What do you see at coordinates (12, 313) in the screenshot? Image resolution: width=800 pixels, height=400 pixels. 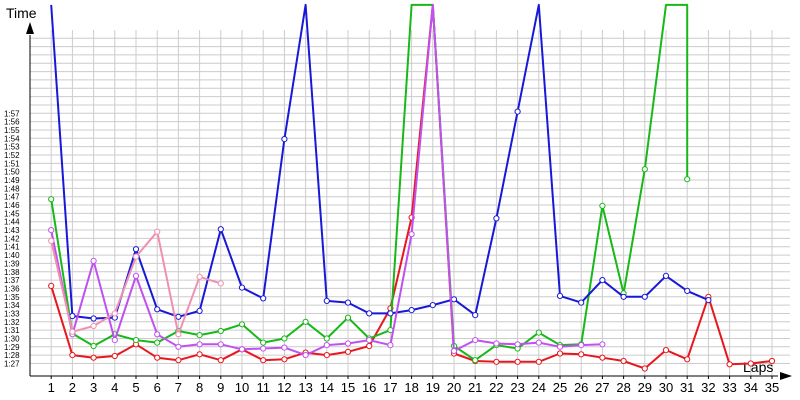 I see `y-tick-label: 1:33` at bounding box center [12, 313].